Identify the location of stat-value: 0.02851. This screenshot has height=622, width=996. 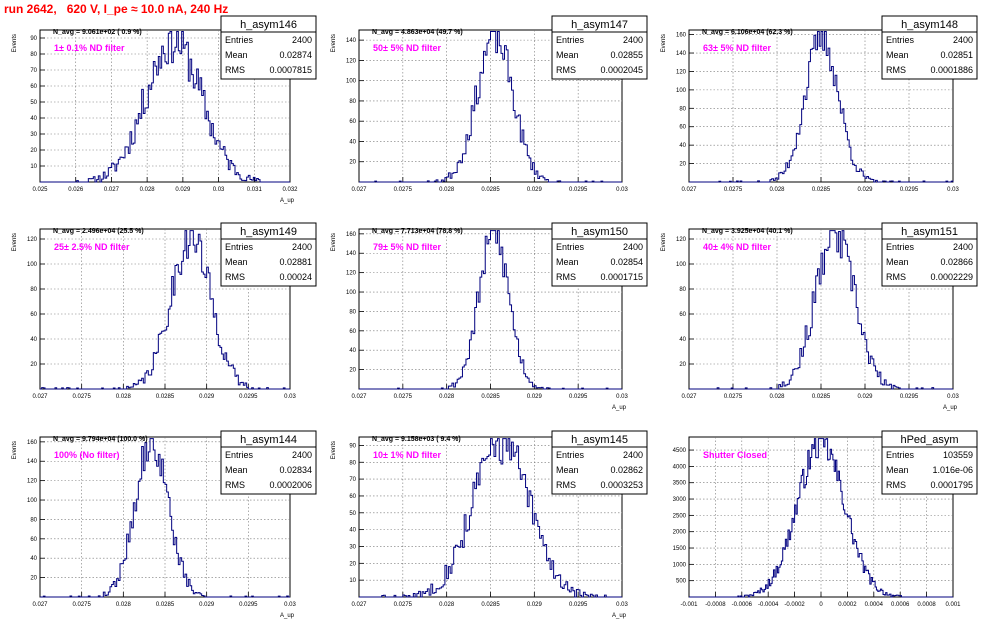
(956, 55).